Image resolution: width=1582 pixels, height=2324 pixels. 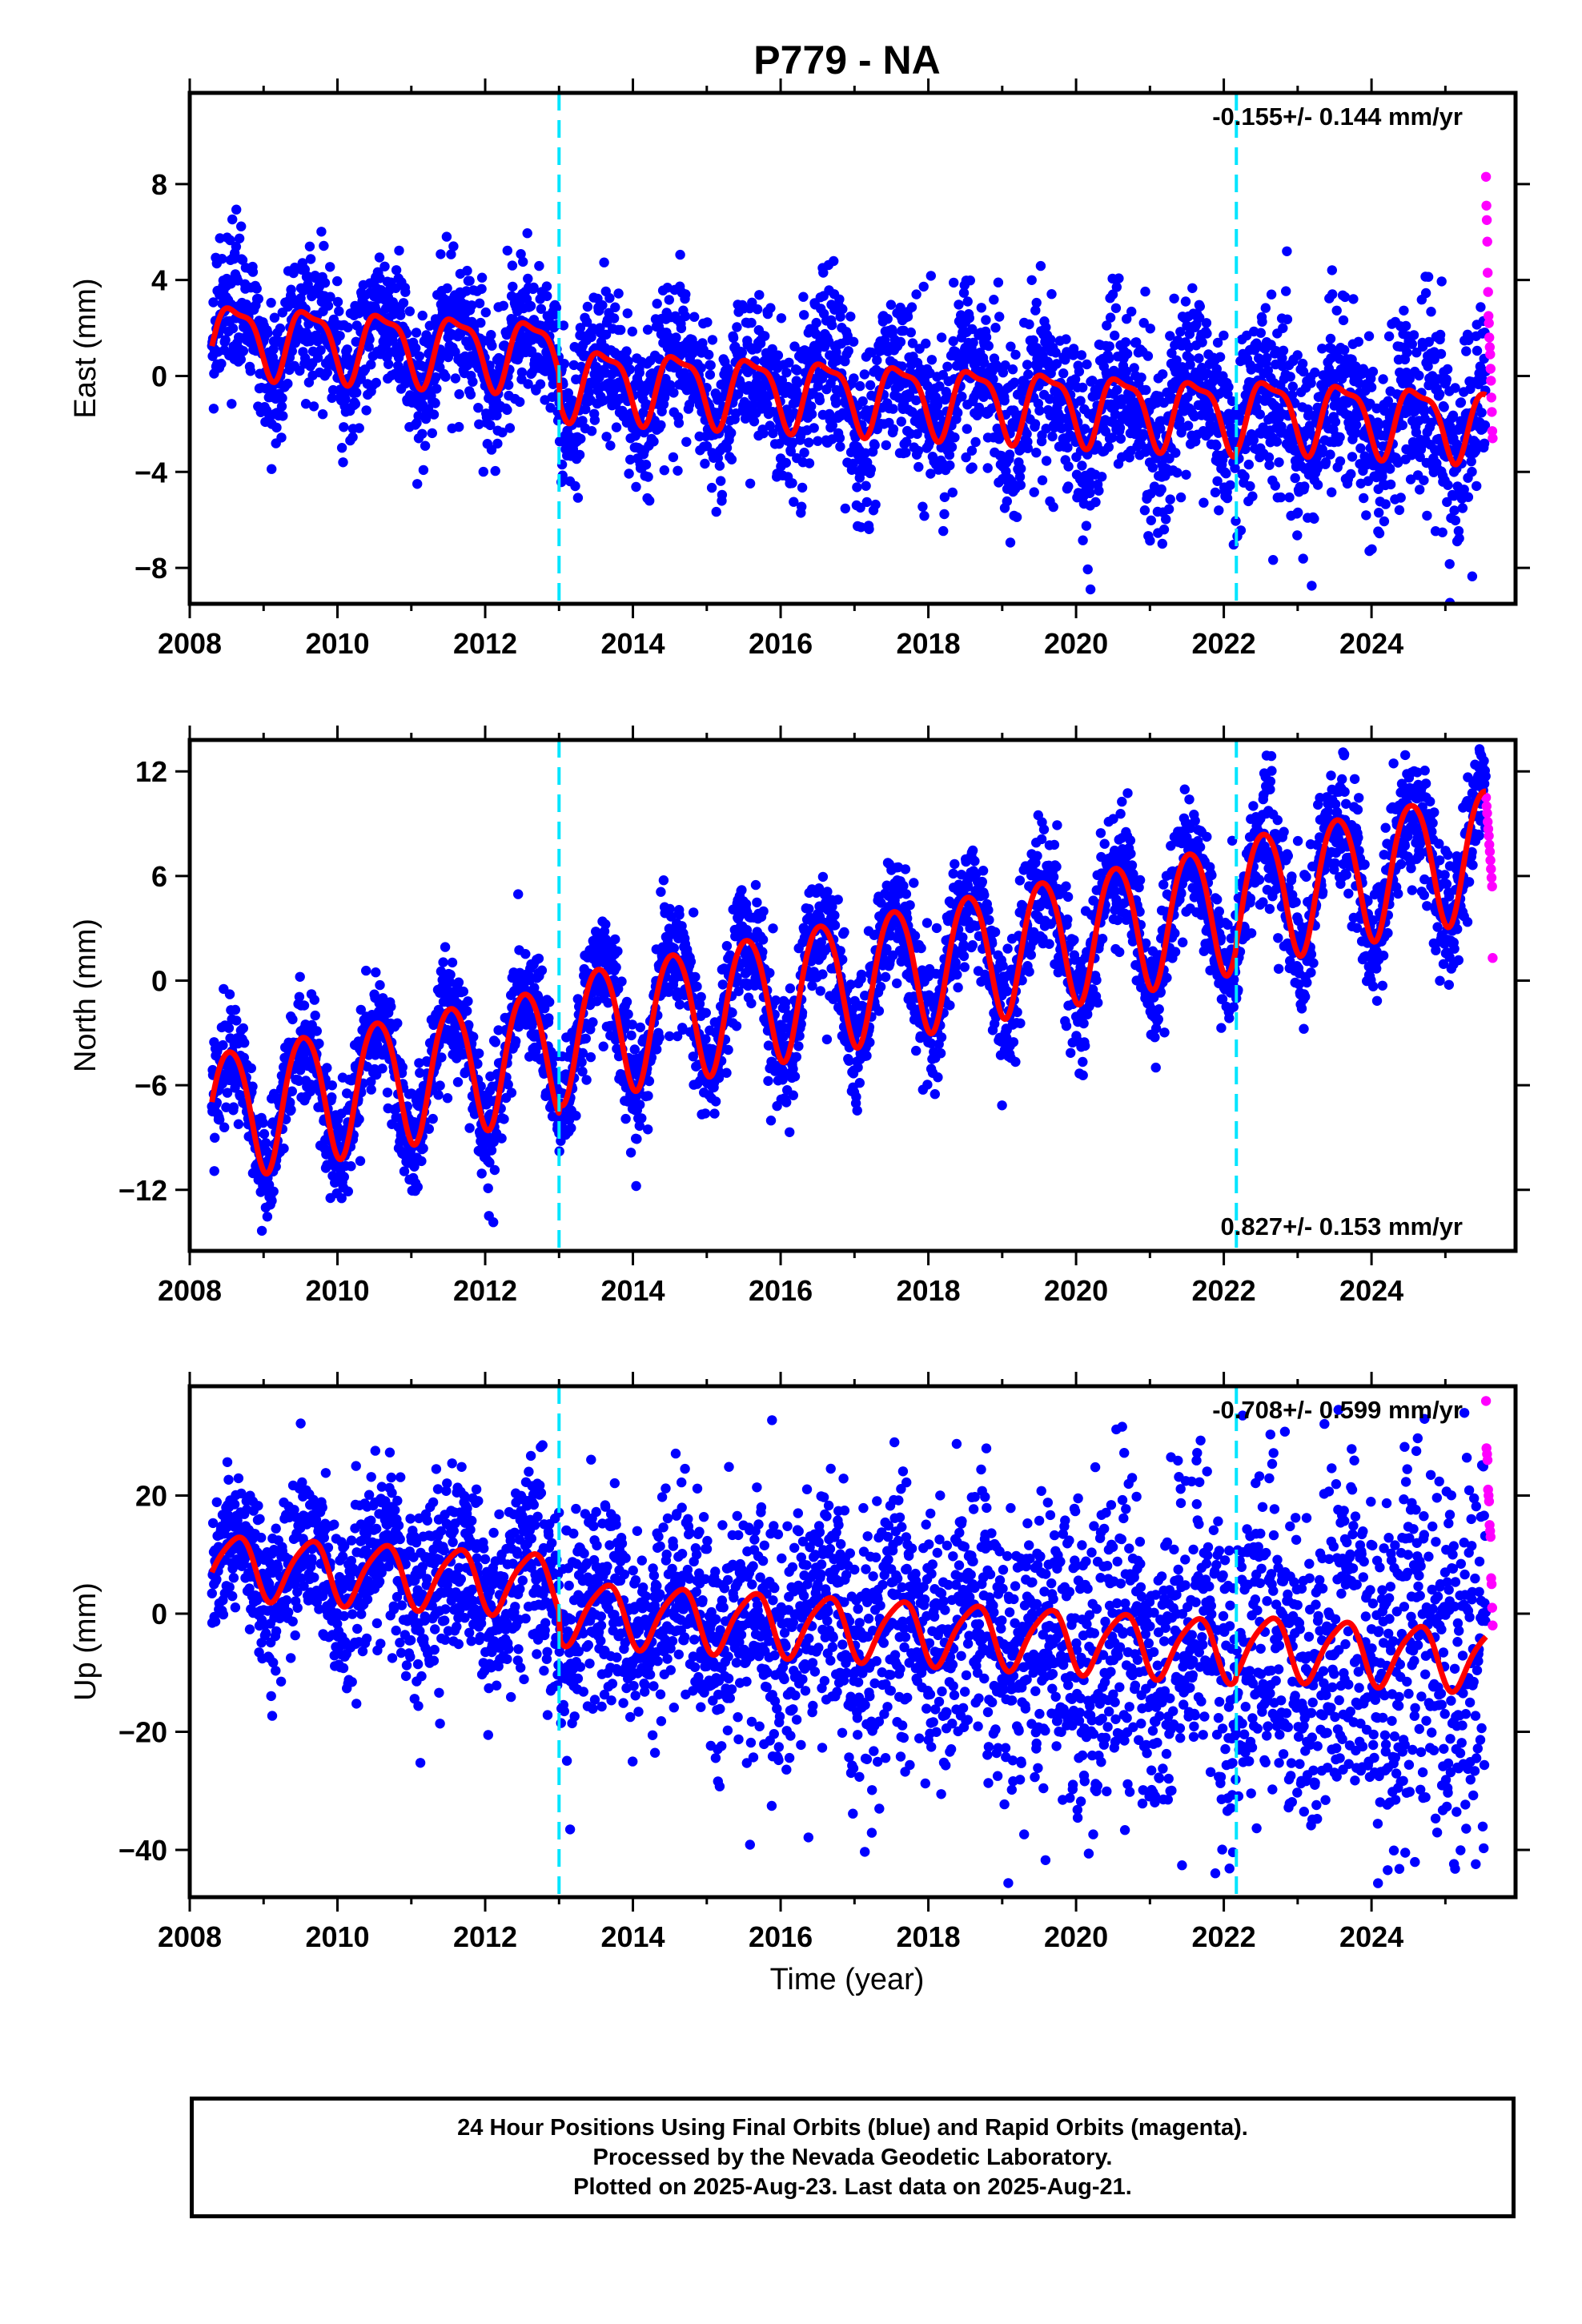 I want to click on x-tick-label: 2018, so click(x=929, y=644).